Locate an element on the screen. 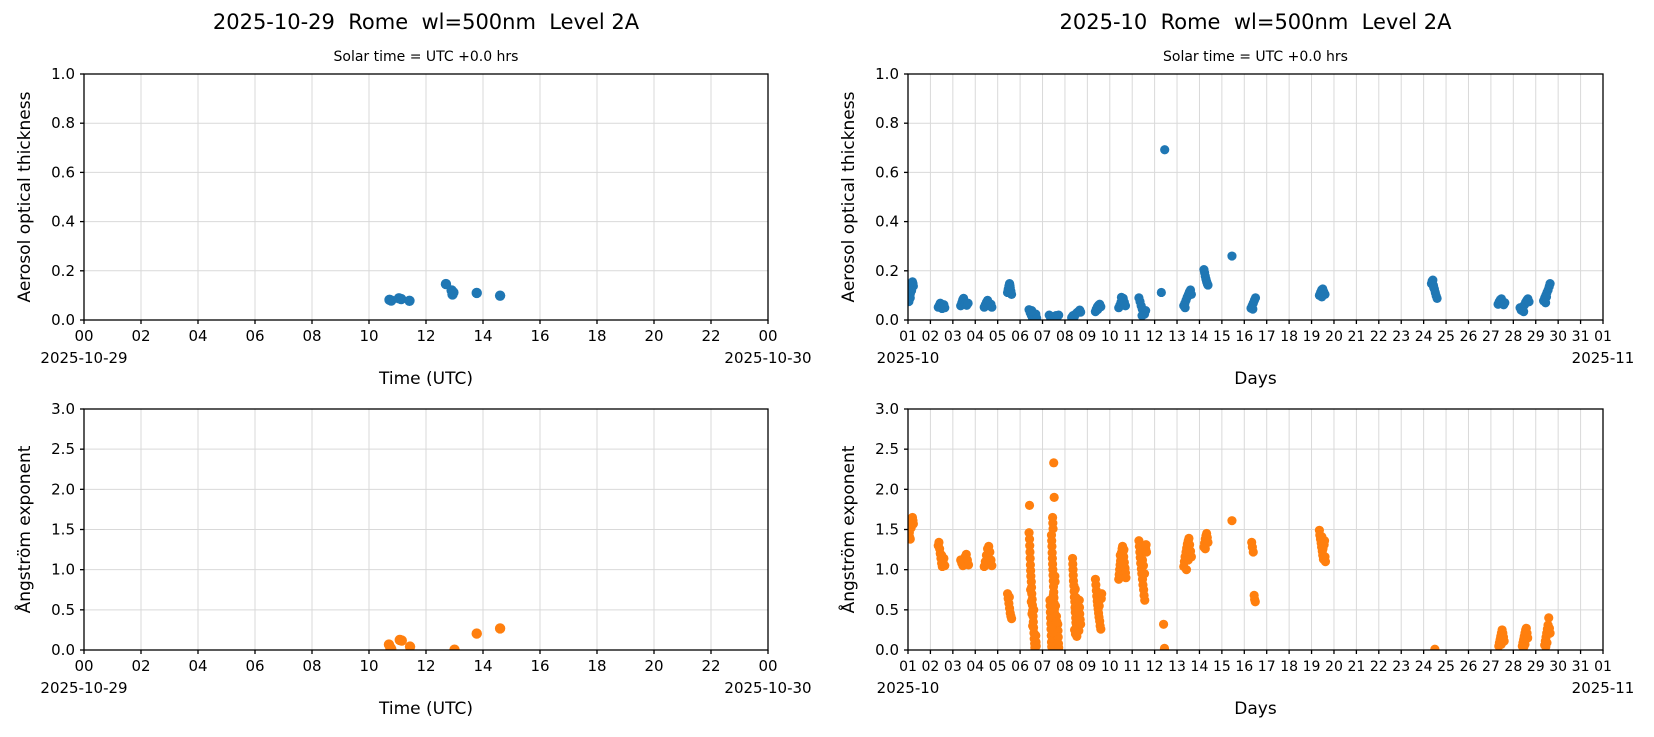 The width and height of the screenshot is (1654, 737). x-axis-title: Time (UTC) is located at coordinates (425, 379).